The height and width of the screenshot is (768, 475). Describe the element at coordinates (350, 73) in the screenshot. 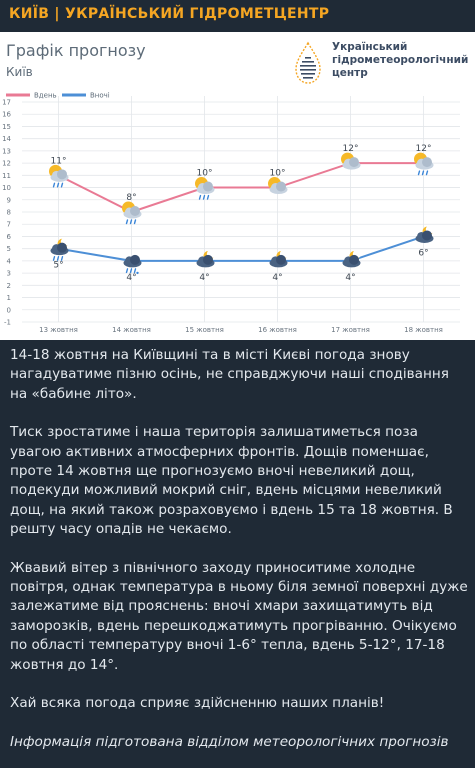

I see `logo-line-3: центр` at that location.